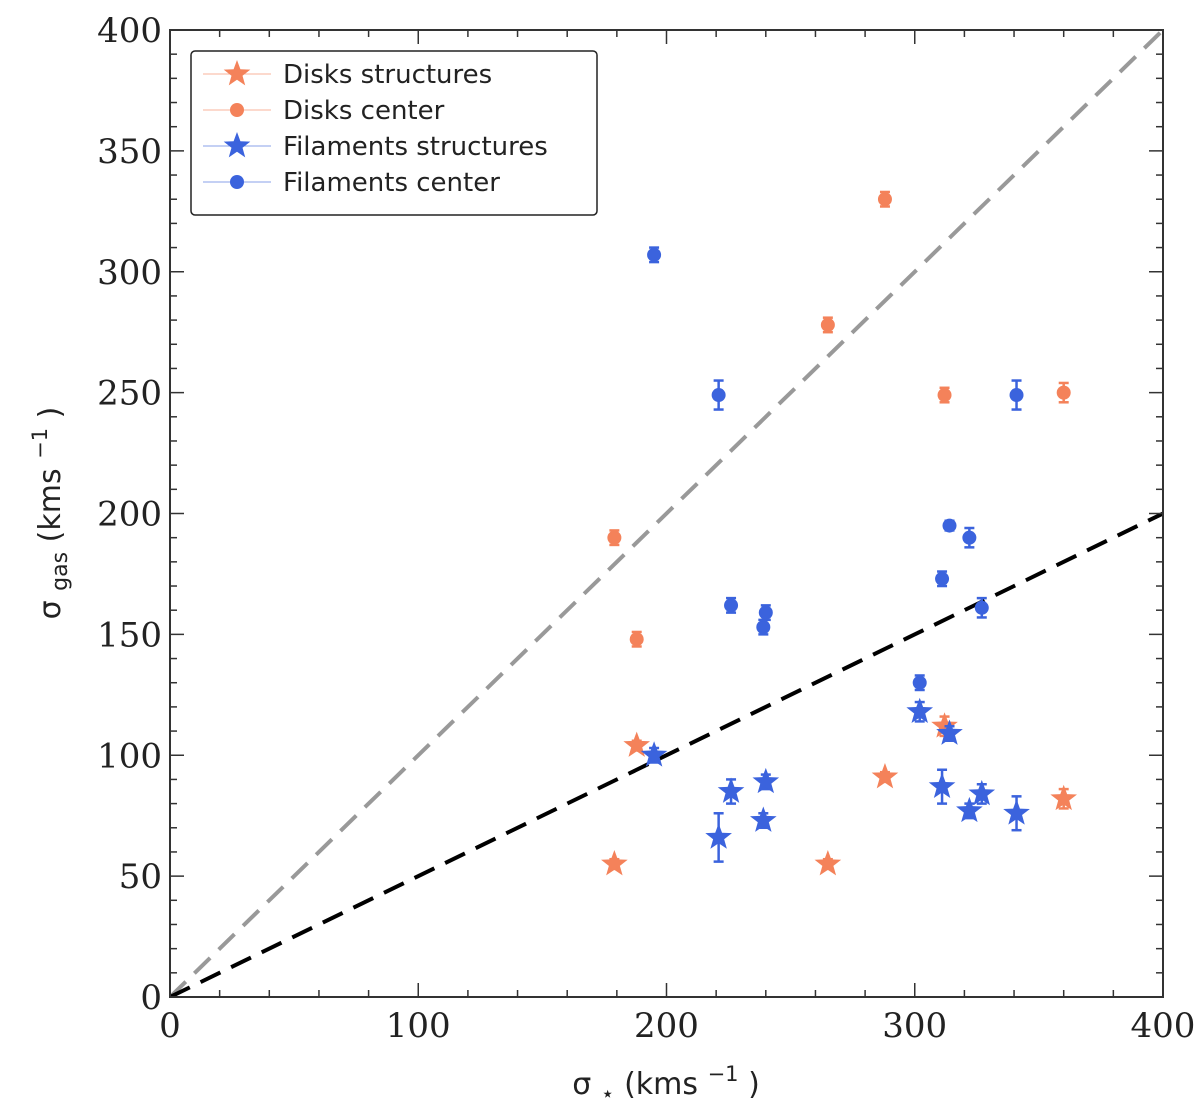 The image size is (1200, 1109). What do you see at coordinates (129, 394) in the screenshot?
I see `y-tick-label: 250` at bounding box center [129, 394].